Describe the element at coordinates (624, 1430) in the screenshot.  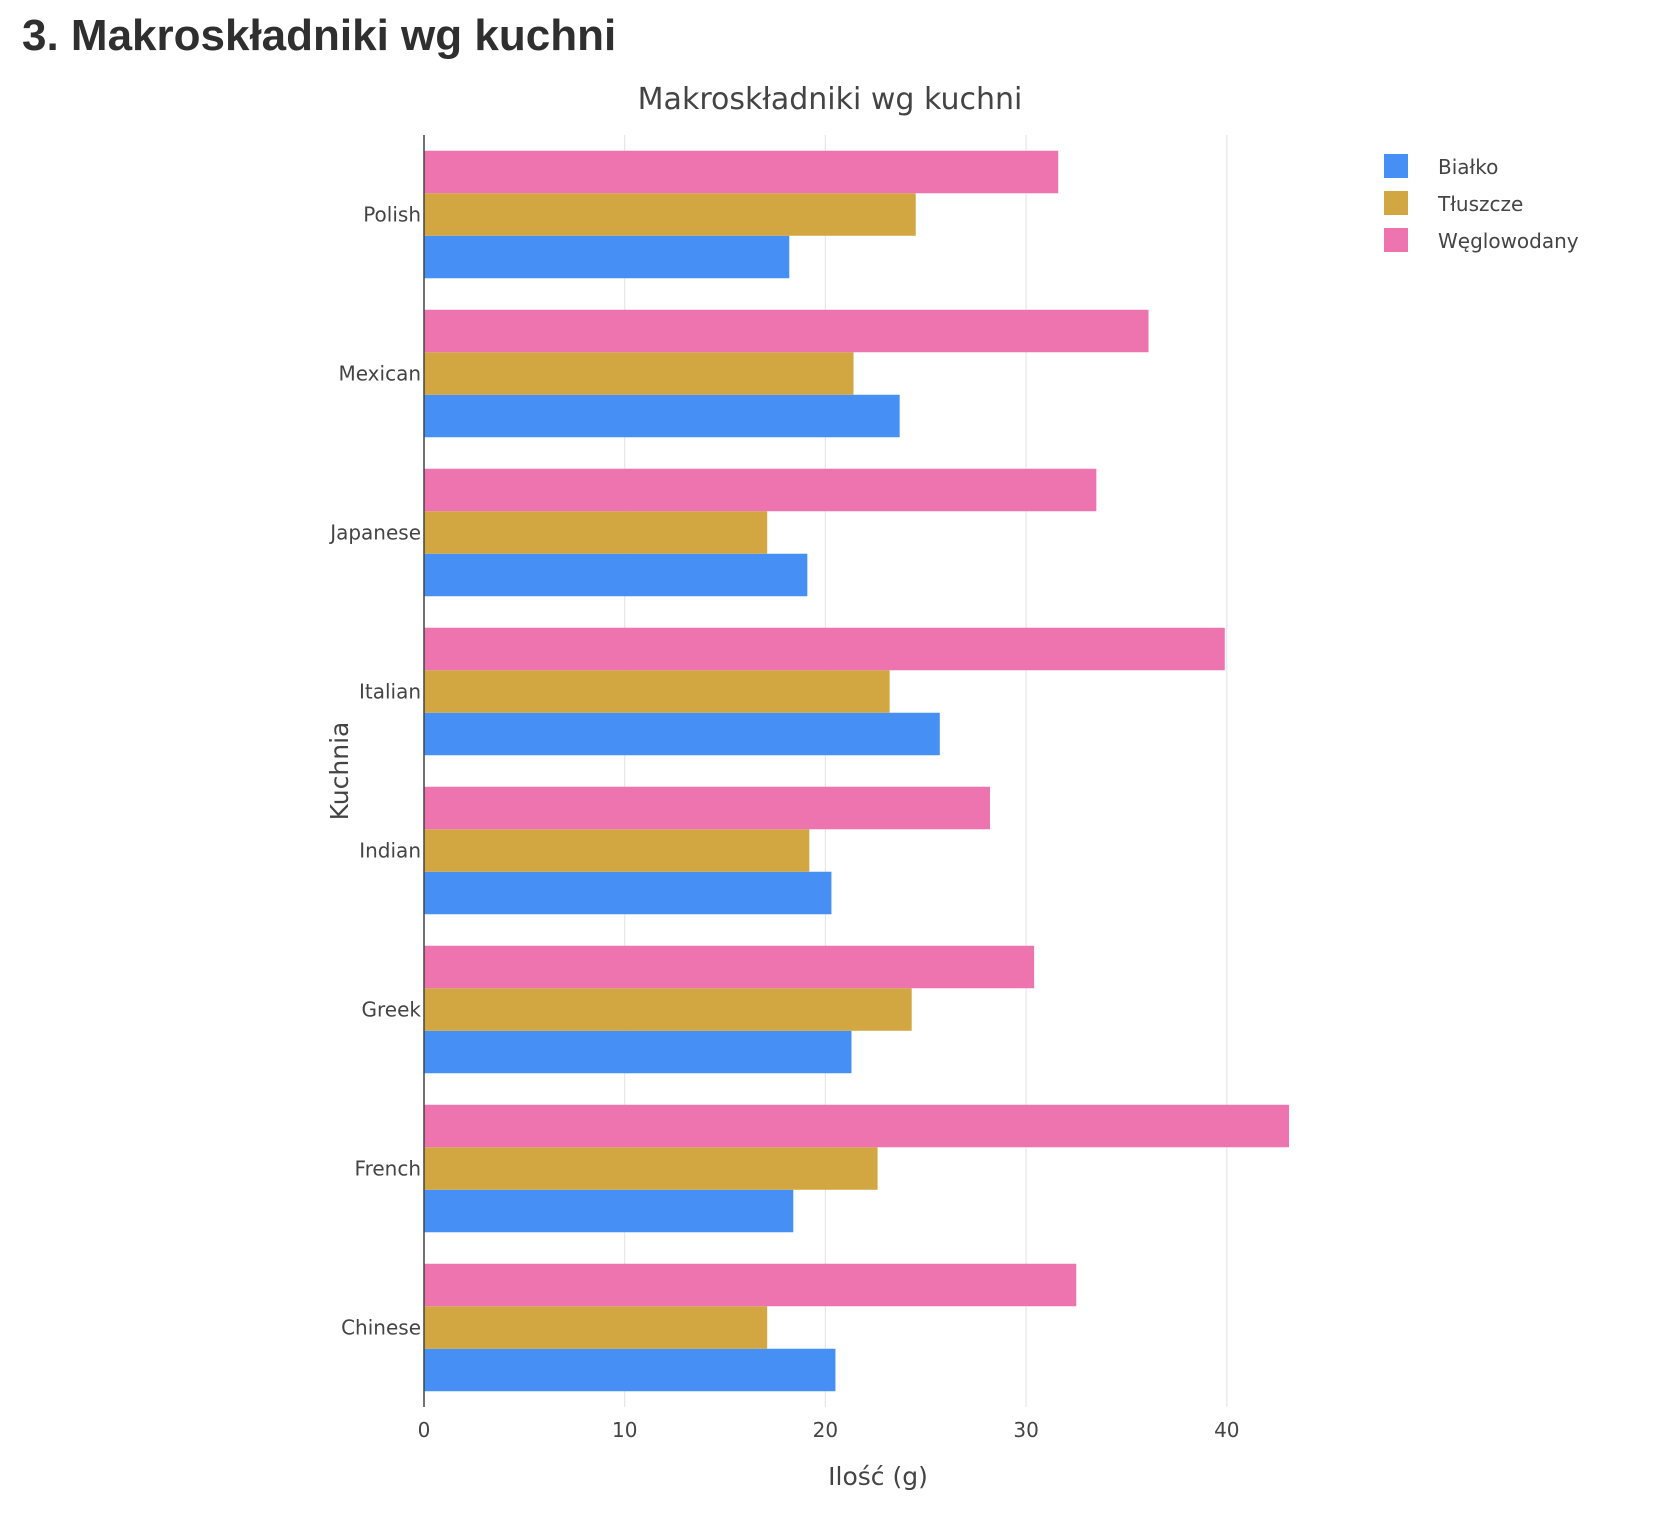
I see `x-tick-label: 10` at that location.